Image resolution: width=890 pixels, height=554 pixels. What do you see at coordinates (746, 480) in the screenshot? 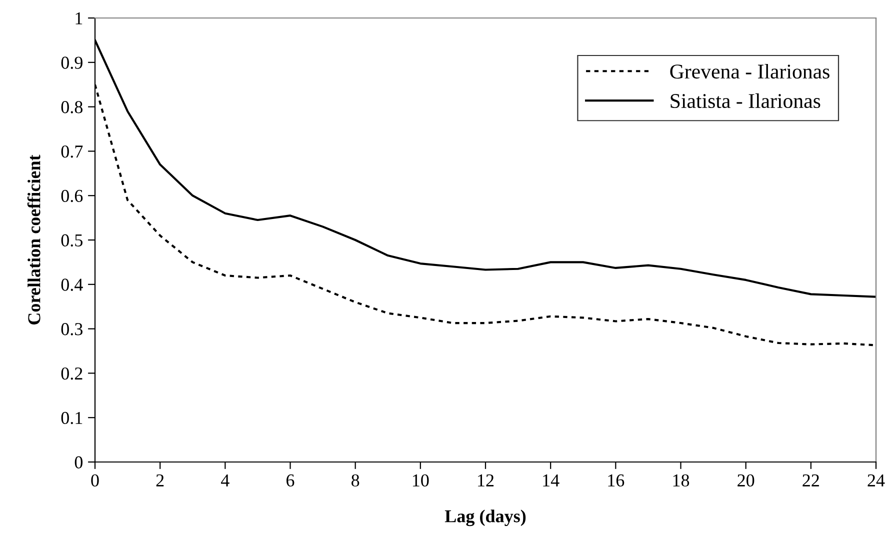
I see `x-tick-label: 20` at bounding box center [746, 480].